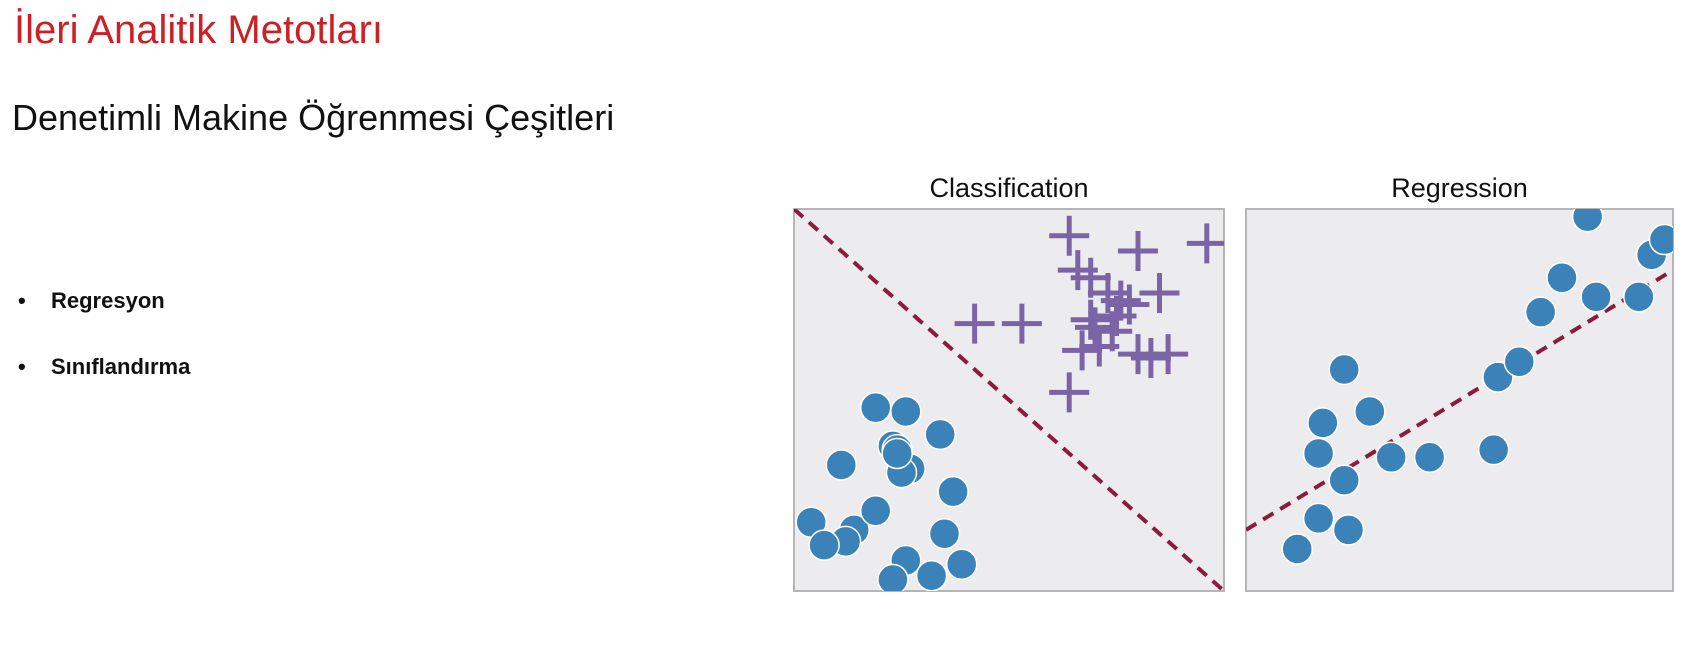  I want to click on slide-subtitle: Denetimli Makine Öğrenmesi Çeşitleri, so click(313, 117).